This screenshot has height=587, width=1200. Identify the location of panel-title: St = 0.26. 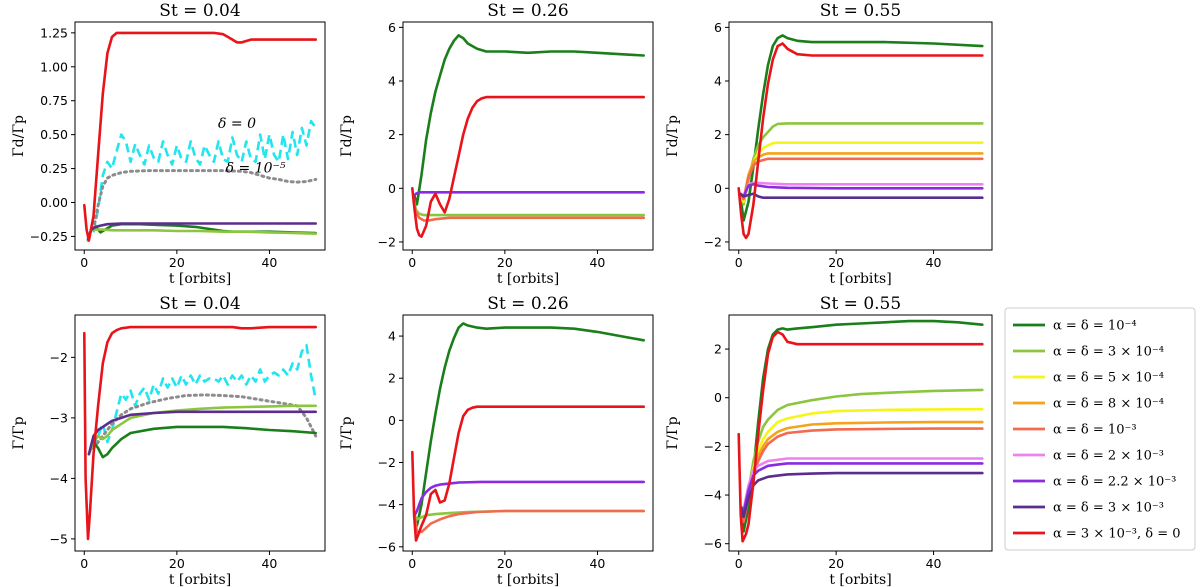
(527, 11).